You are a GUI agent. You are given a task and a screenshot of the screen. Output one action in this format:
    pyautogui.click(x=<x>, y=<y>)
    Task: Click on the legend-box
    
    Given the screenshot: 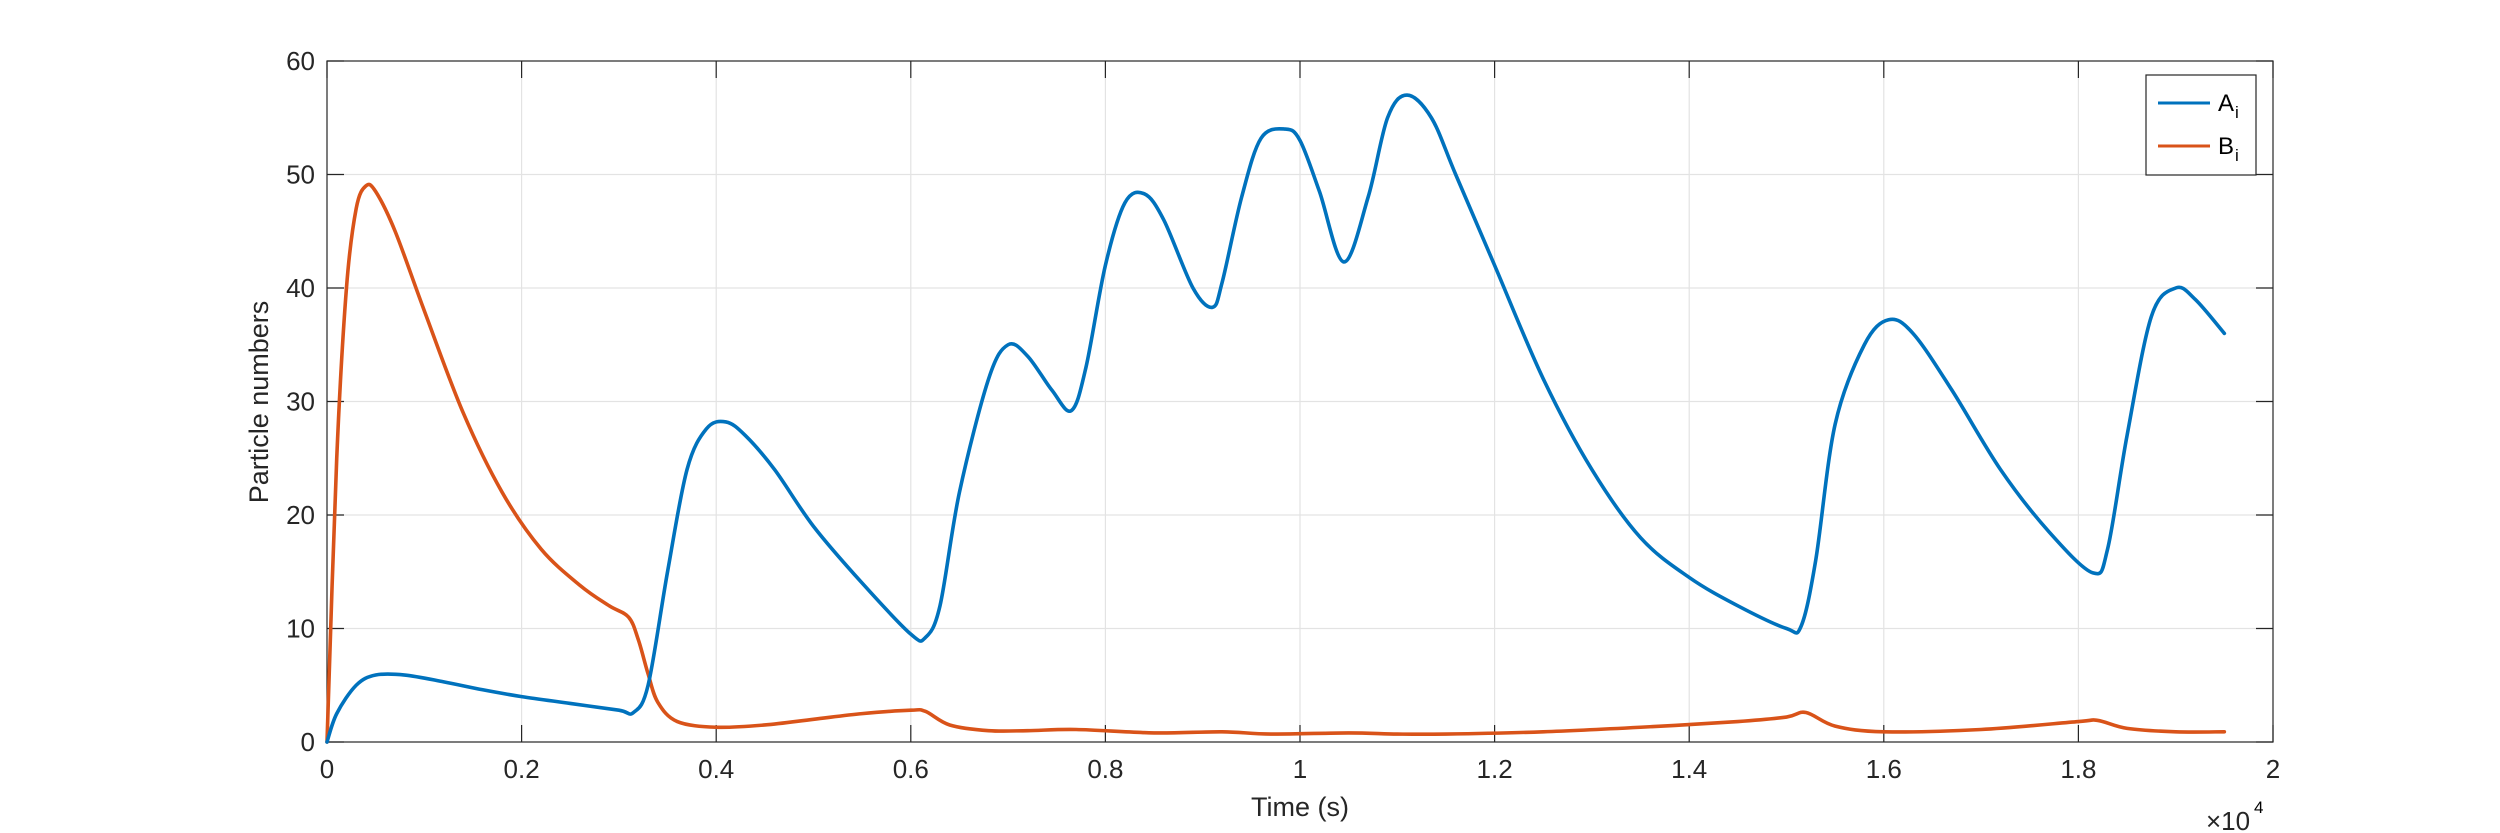 What is the action you would take?
    pyautogui.click(x=2201, y=125)
    